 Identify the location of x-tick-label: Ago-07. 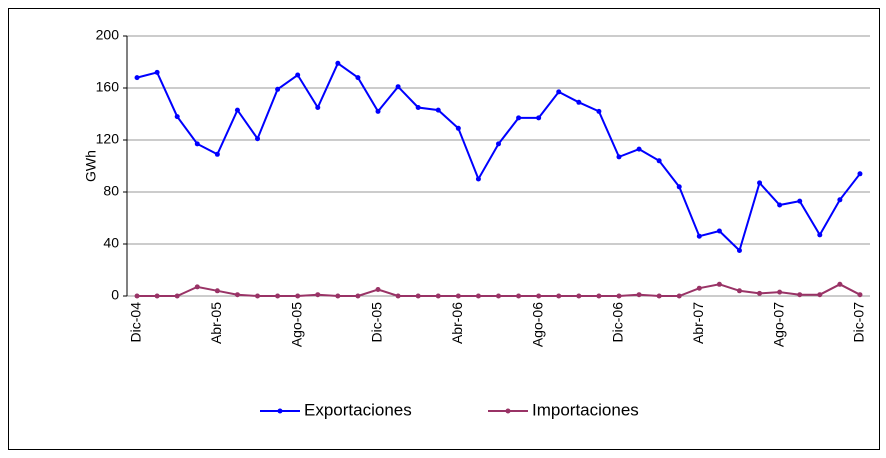
(778, 324).